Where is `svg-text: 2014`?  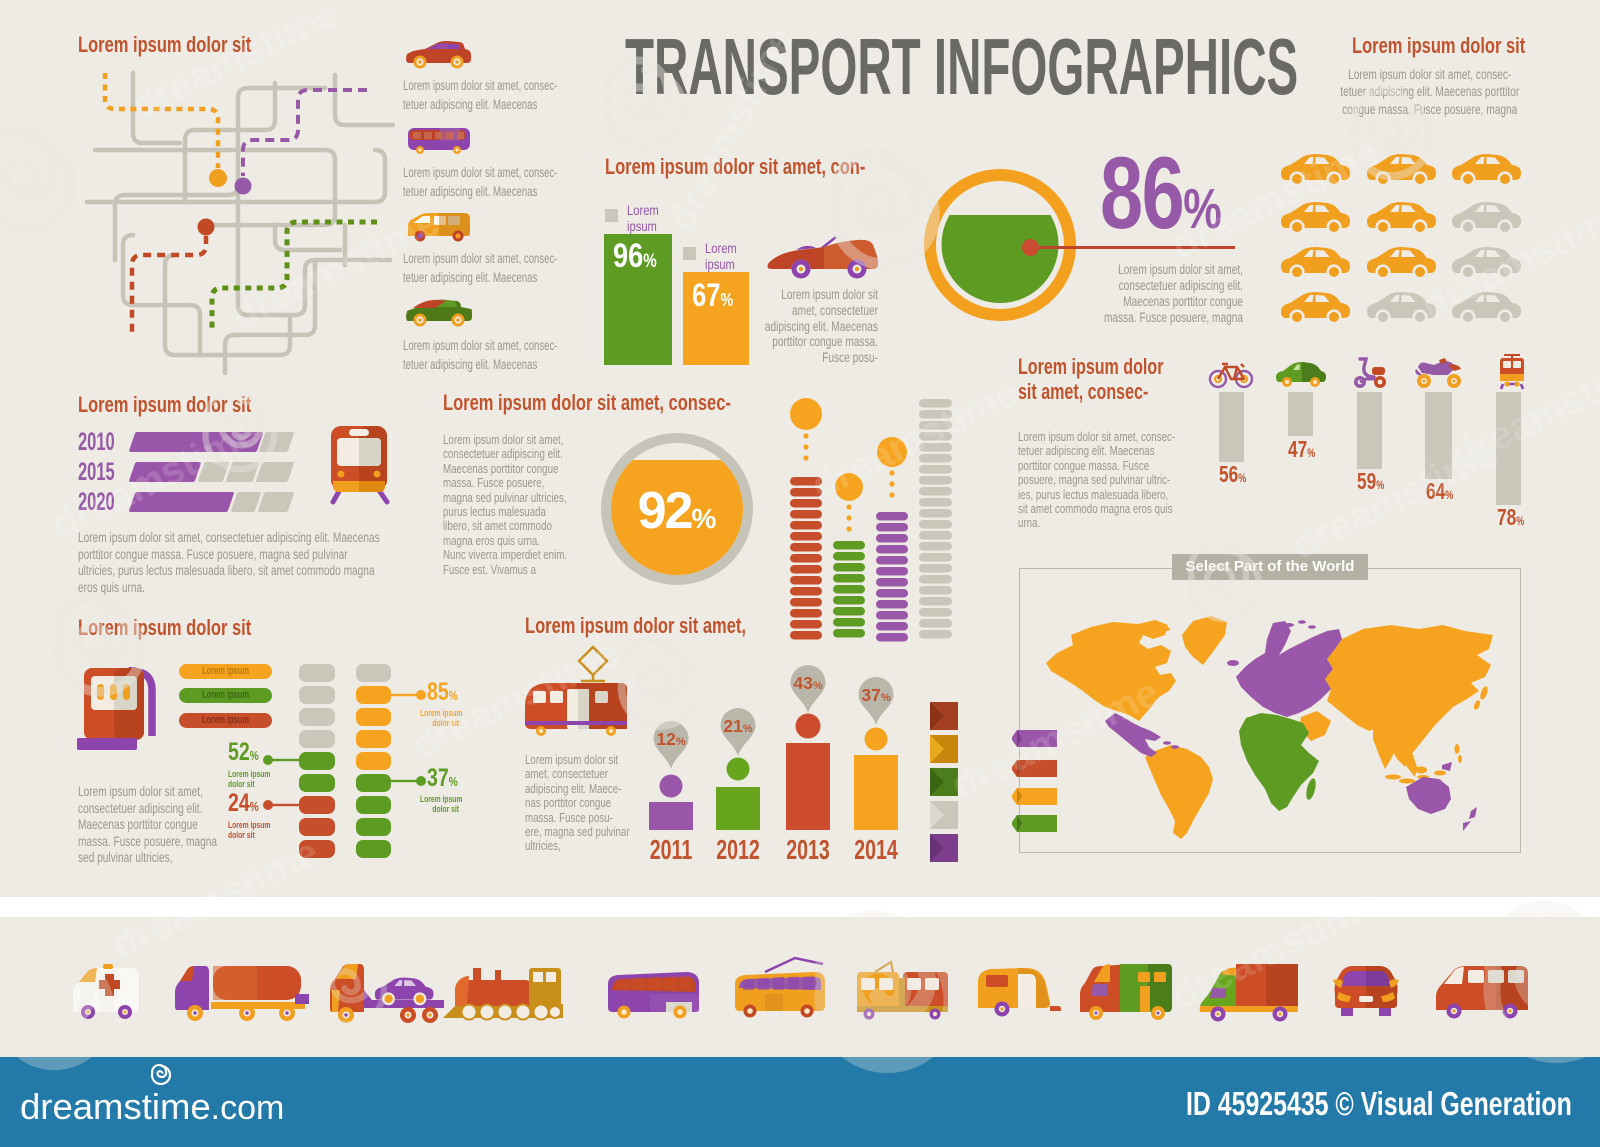 svg-text: 2014 is located at coordinates (876, 850).